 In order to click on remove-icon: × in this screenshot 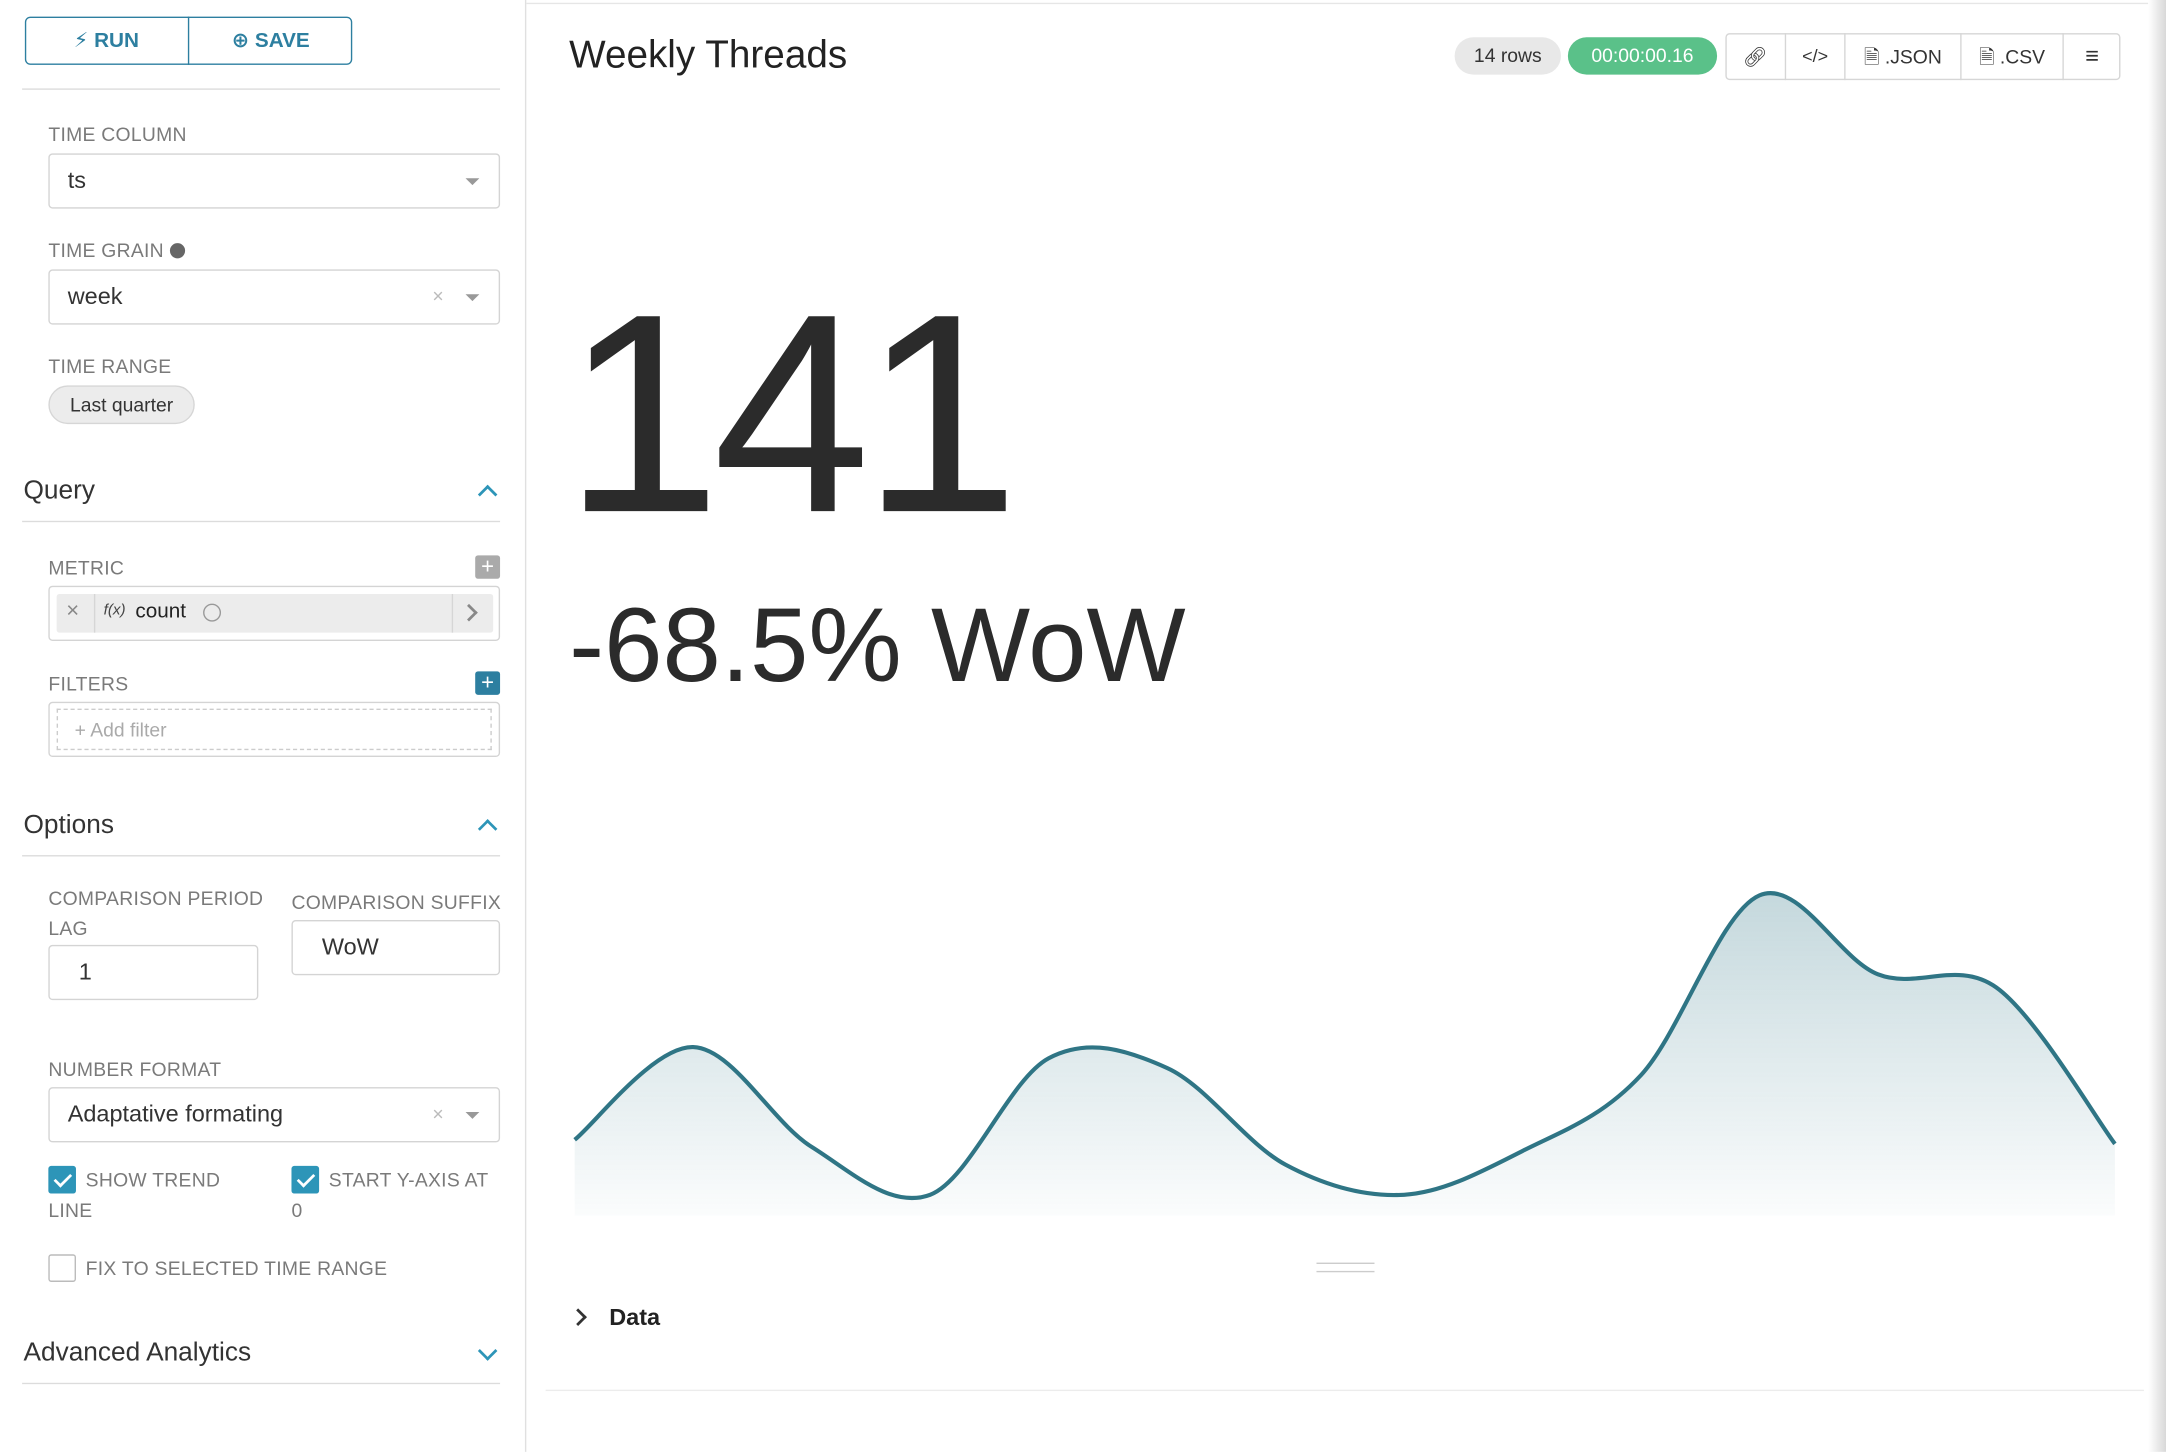, I will do `click(73, 611)`.